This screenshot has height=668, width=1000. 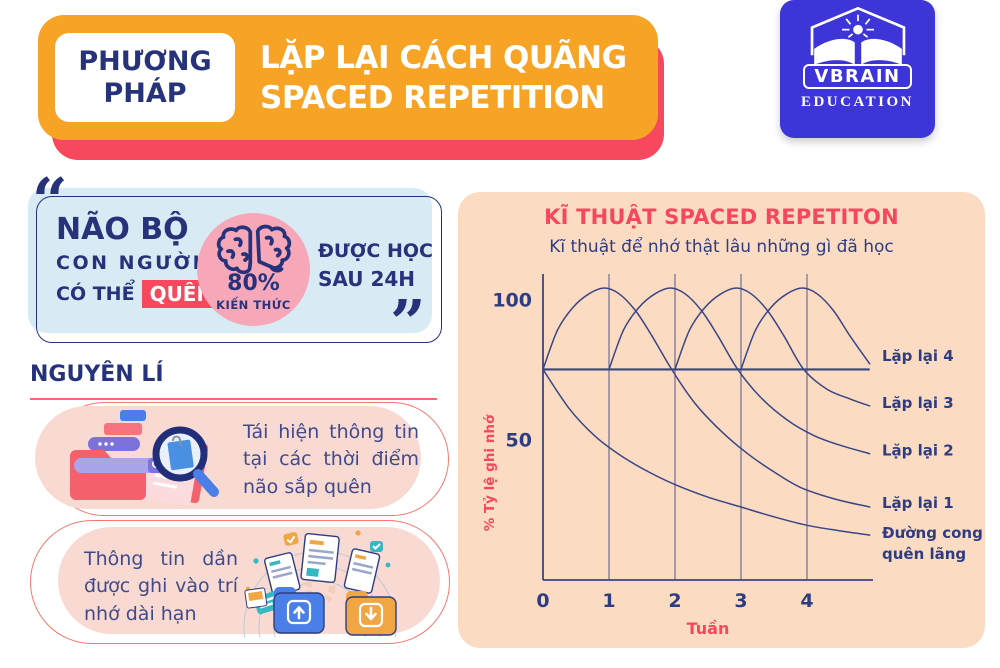 I want to click on y-axis-label: % Tỷ lệ ghi nhớ, so click(x=490, y=472).